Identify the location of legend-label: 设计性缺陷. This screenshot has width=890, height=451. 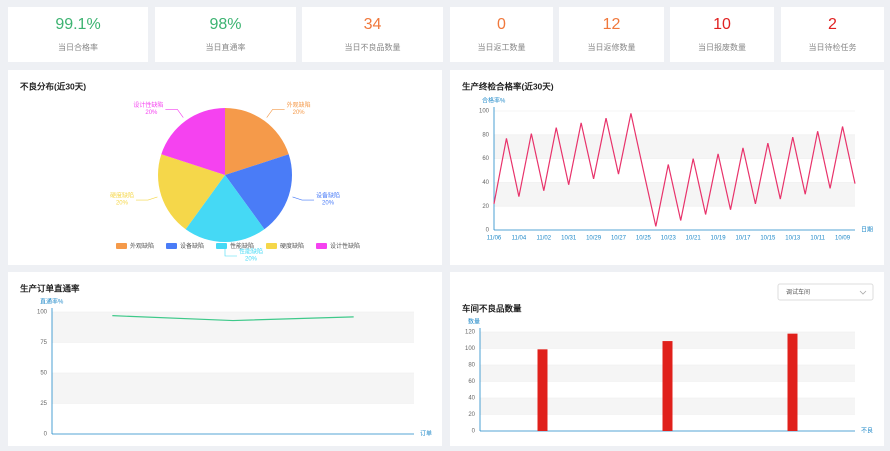
(345, 246).